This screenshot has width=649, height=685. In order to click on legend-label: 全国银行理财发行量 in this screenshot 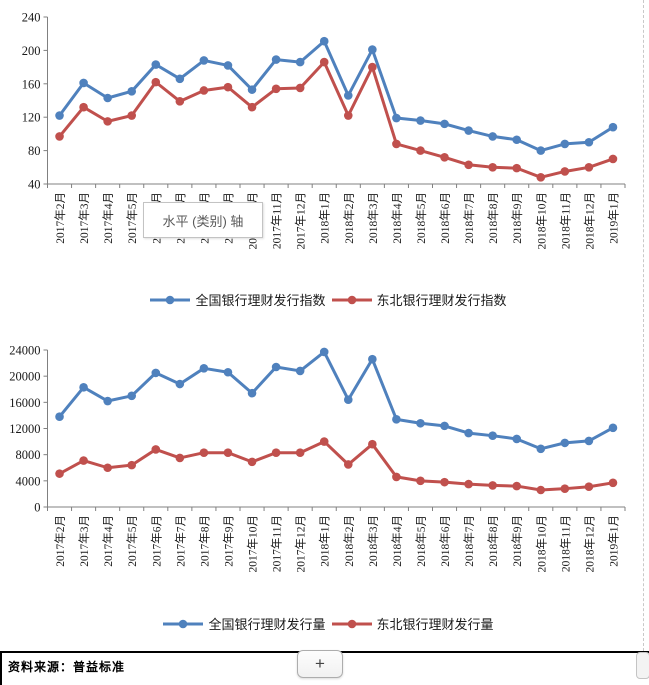, I will do `click(267, 624)`.